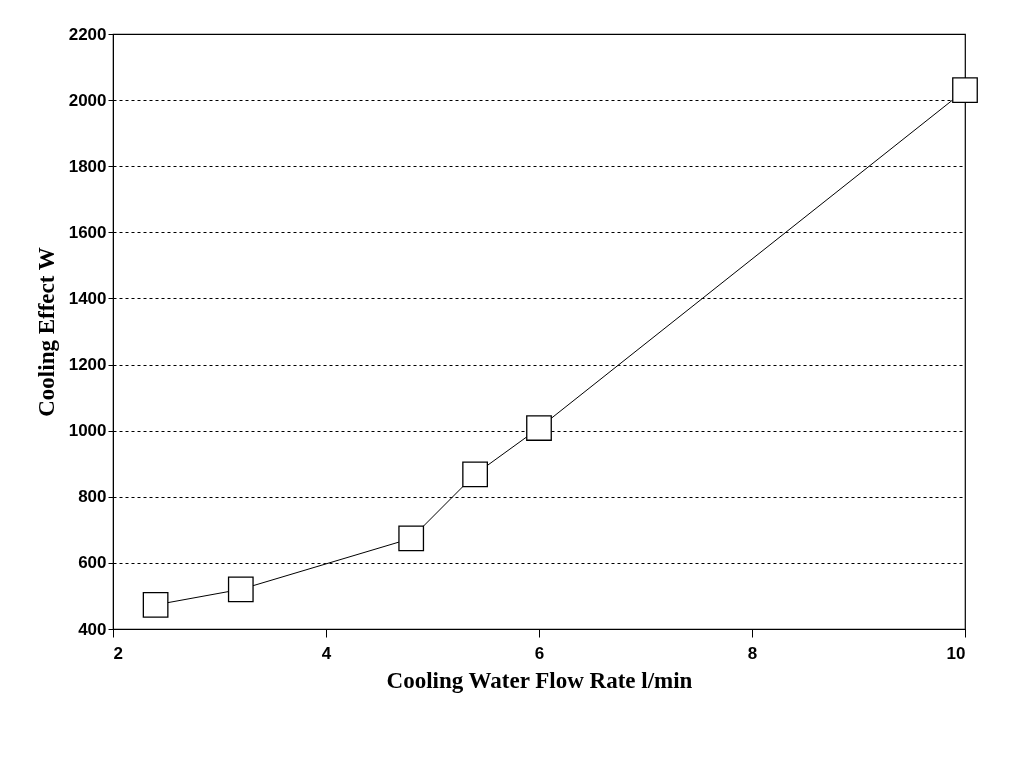 Image resolution: width=1026 pixels, height=773 pixels. I want to click on x-axis-title: Cooling Water Flow Rate l/min, so click(539, 680).